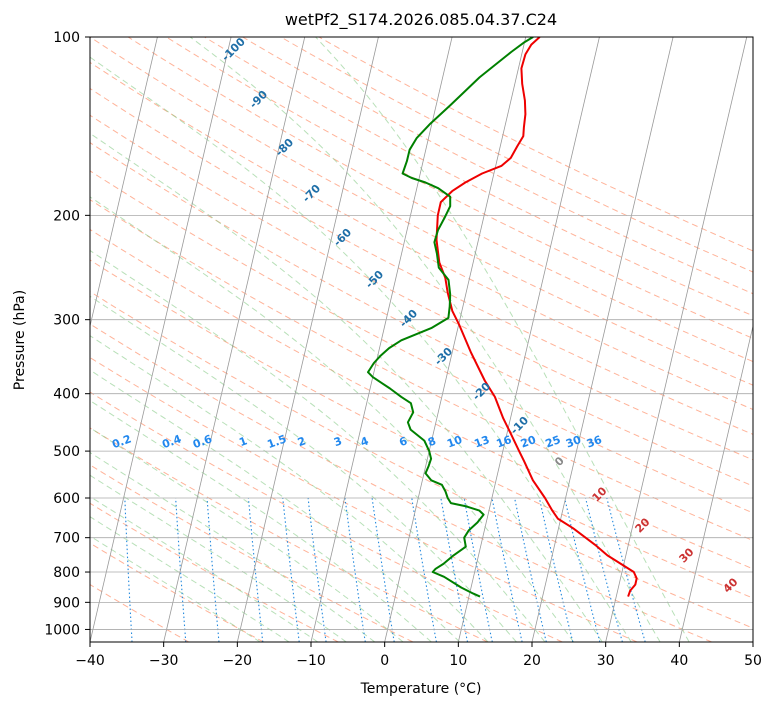 The width and height of the screenshot is (775, 708). Describe the element at coordinates (458, 661) in the screenshot. I see `x-tick-label: 10` at that location.